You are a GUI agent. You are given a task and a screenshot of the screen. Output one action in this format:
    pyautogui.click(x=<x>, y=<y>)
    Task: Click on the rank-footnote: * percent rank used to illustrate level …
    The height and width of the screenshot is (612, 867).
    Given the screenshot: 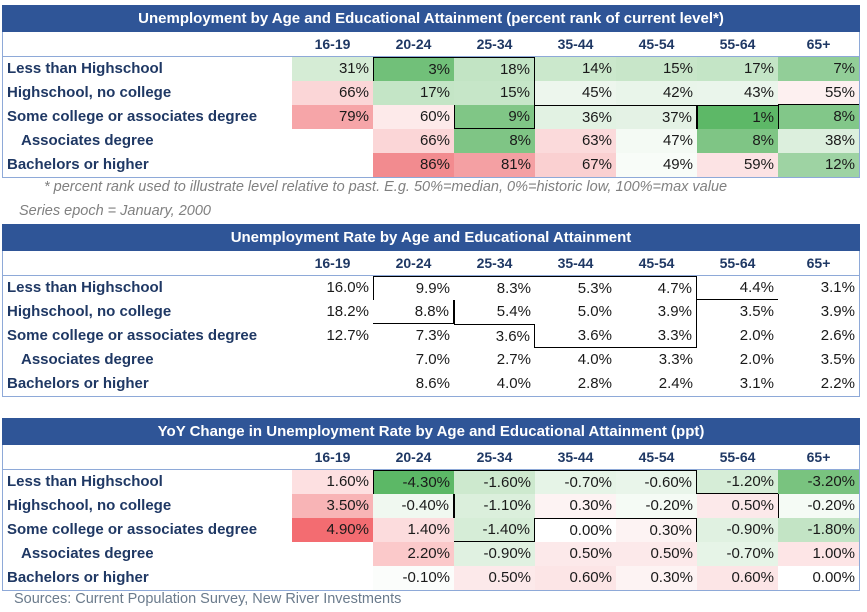 What is the action you would take?
    pyautogui.click(x=386, y=187)
    